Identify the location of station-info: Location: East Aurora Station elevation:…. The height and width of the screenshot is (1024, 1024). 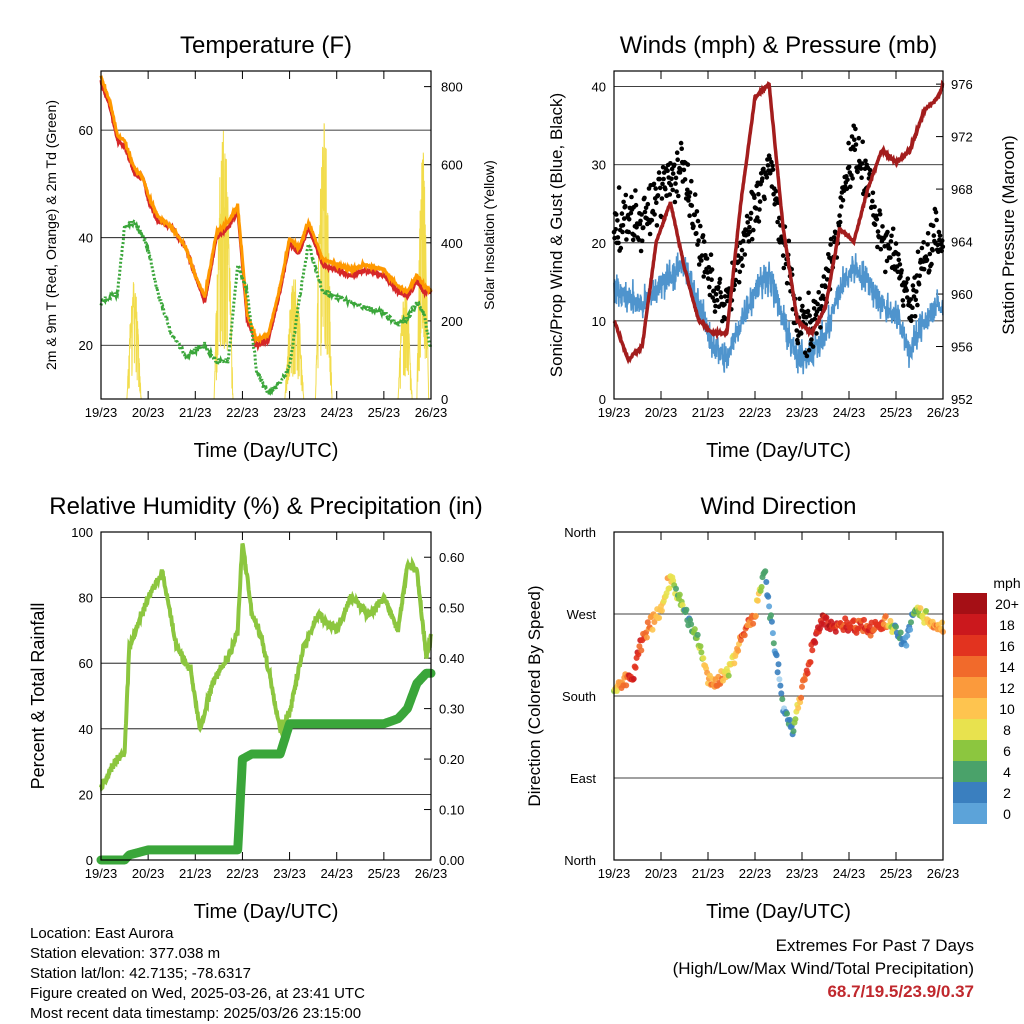
(197, 974).